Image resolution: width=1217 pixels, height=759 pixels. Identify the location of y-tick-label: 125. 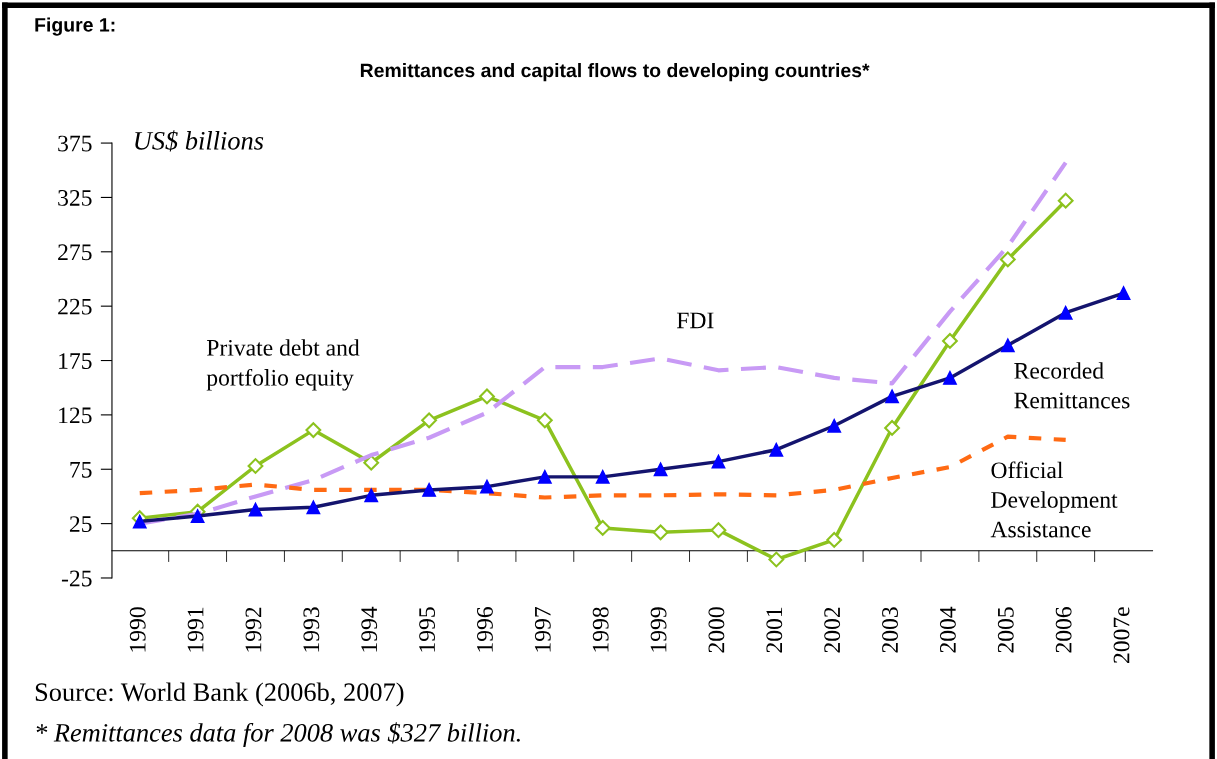
(75, 415).